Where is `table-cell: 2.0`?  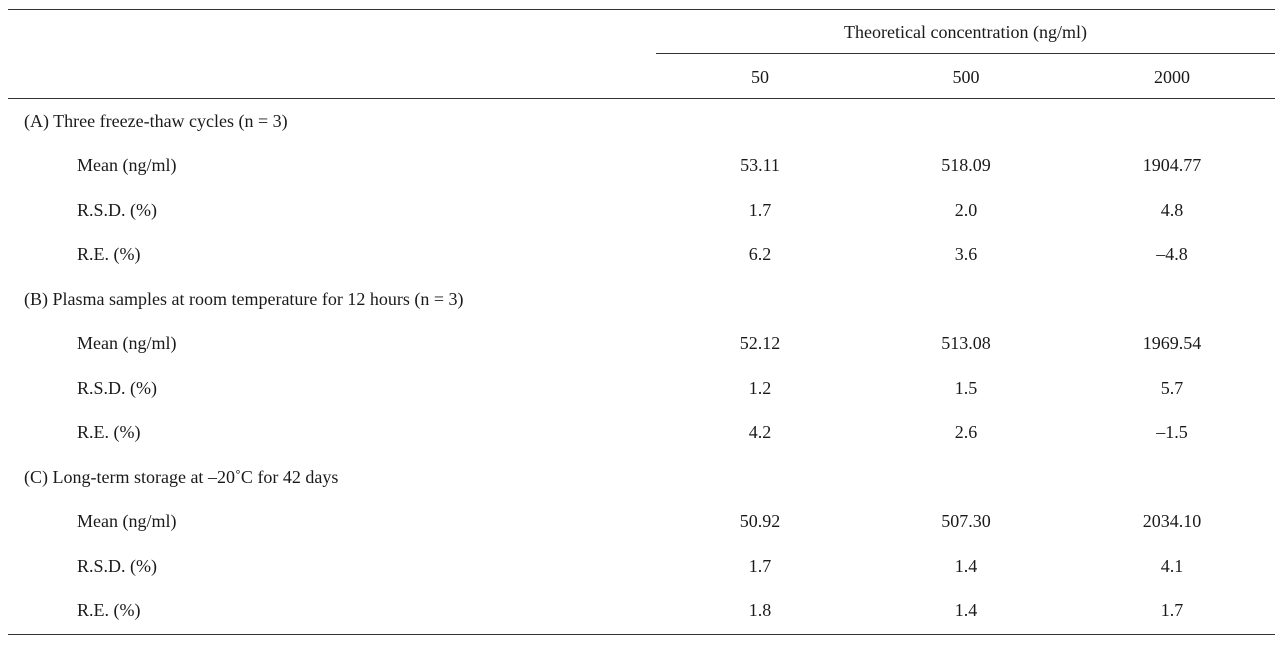
table-cell: 2.0 is located at coordinates (966, 210).